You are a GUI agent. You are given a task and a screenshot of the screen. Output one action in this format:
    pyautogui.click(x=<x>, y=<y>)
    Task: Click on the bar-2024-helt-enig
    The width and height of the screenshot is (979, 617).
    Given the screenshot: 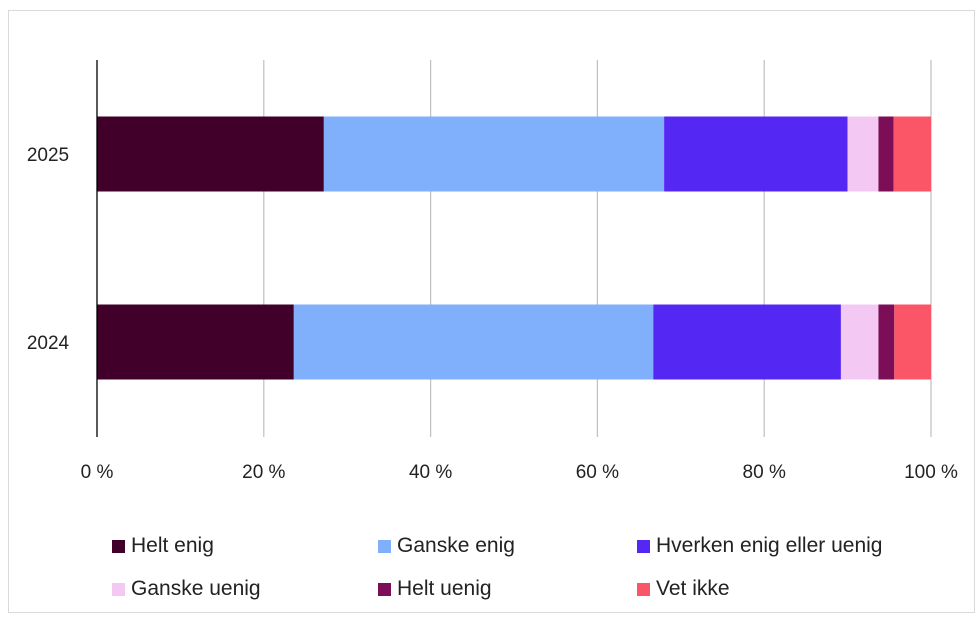 What is the action you would take?
    pyautogui.click(x=195, y=342)
    